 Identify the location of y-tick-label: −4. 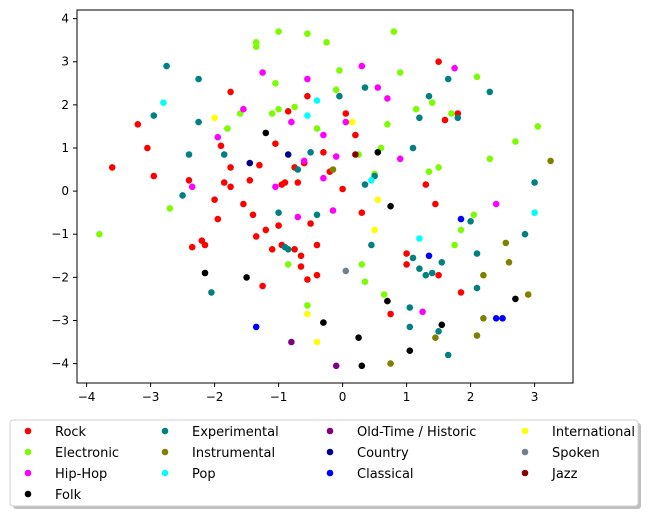
(60, 364).